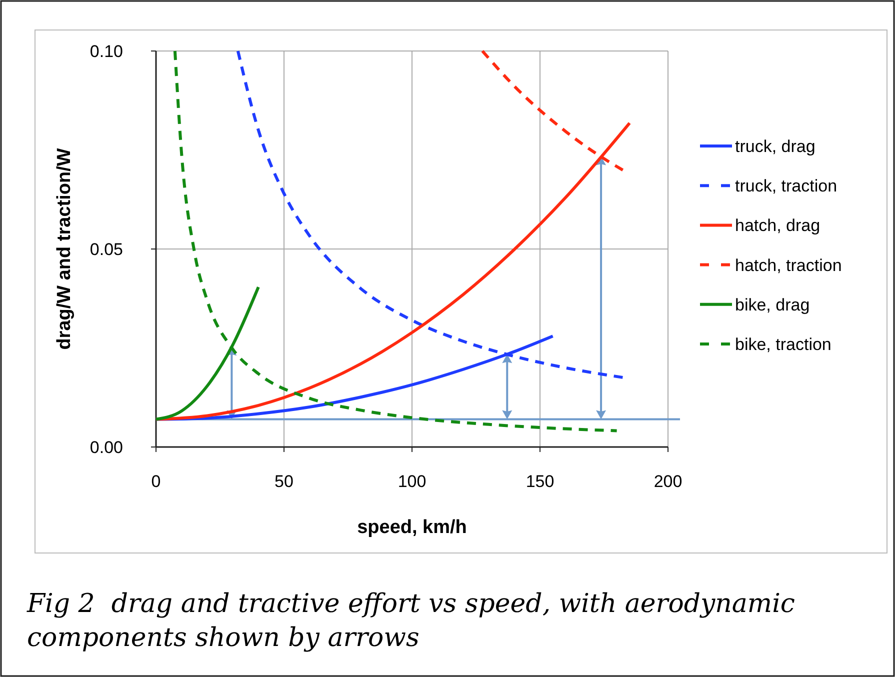  What do you see at coordinates (64, 249) in the screenshot?
I see `y-axis-title: drag/W and traction/W` at bounding box center [64, 249].